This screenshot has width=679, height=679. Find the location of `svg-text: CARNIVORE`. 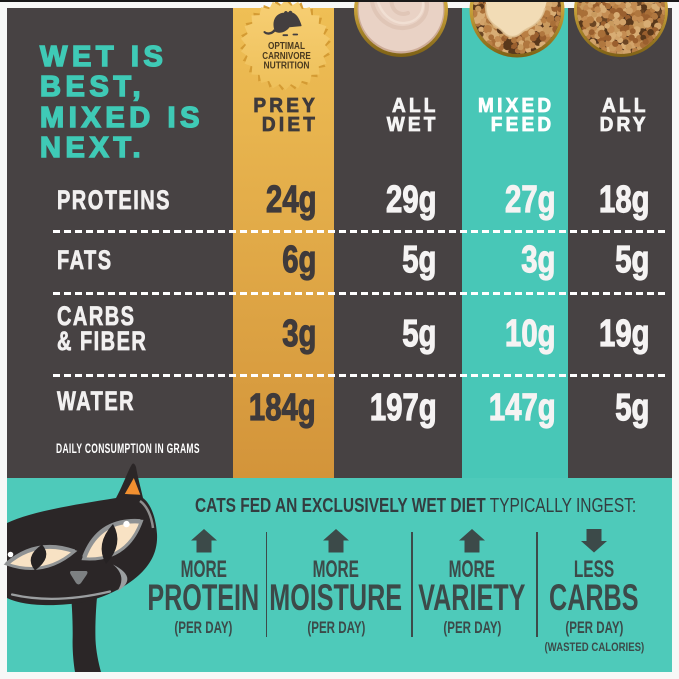

svg-text: CARNIVORE is located at coordinates (286, 56).